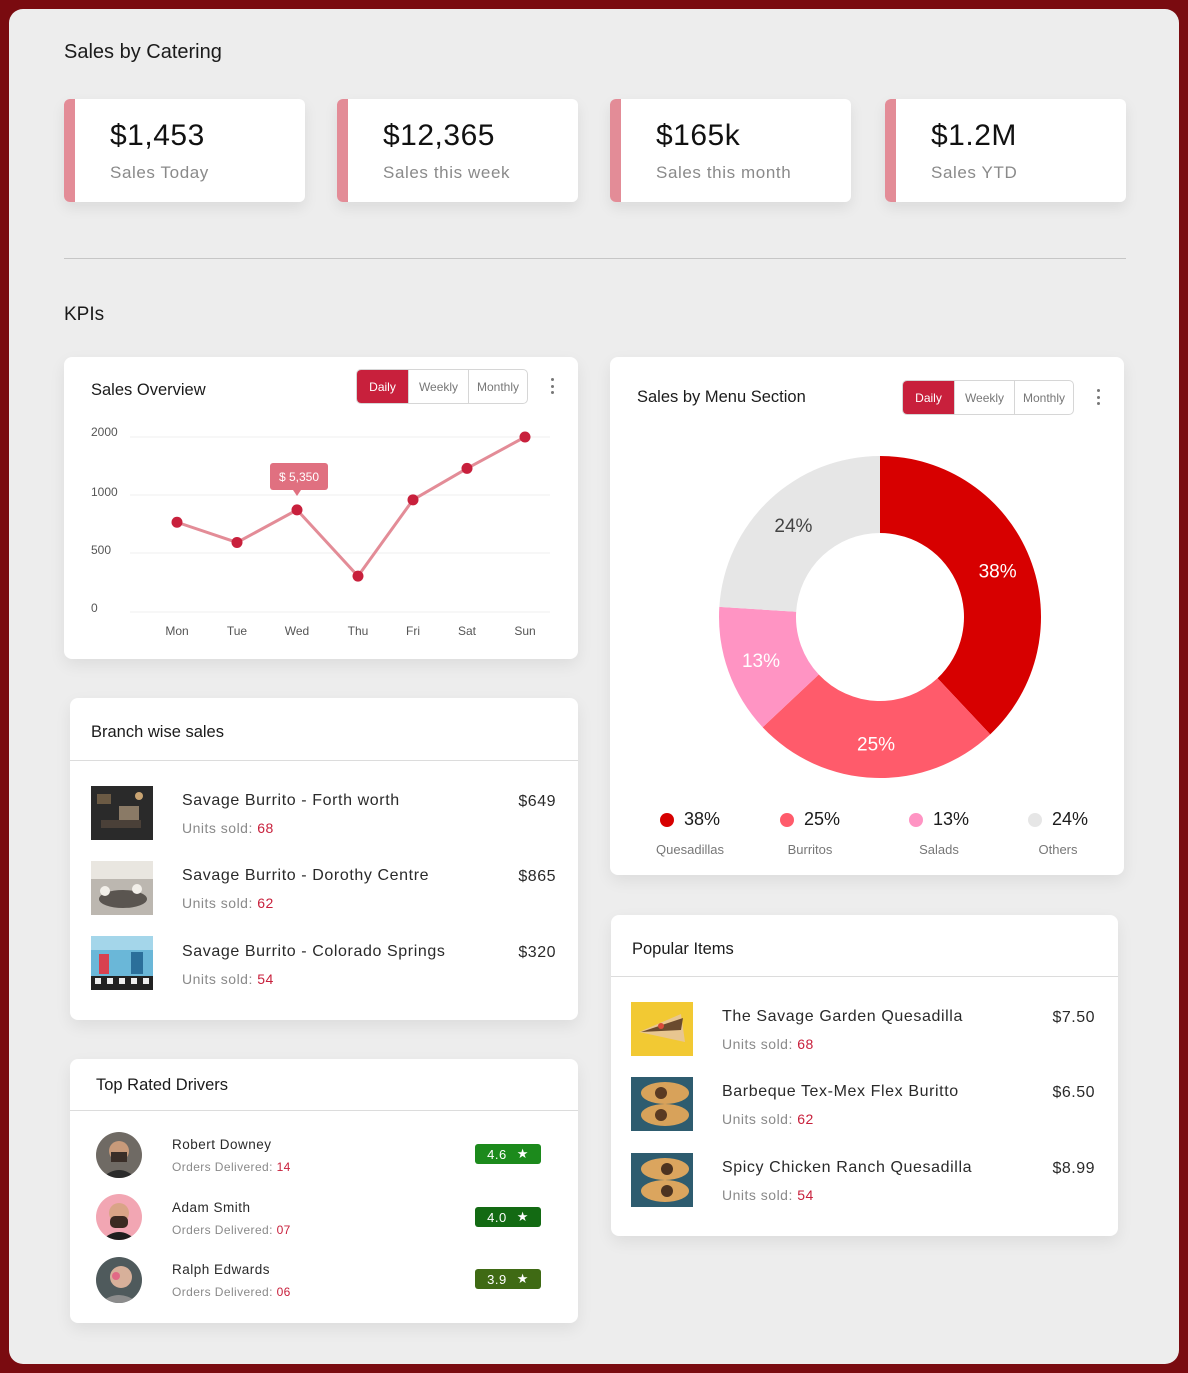 The height and width of the screenshot is (1373, 1188). I want to click on slice-label: 24%, so click(793, 526).